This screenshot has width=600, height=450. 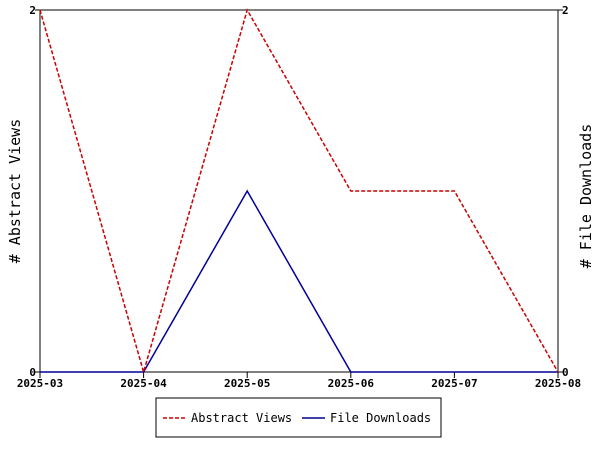 What do you see at coordinates (241, 418) in the screenshot?
I see `legend-label-abstract-views: Abstract Views` at bounding box center [241, 418].